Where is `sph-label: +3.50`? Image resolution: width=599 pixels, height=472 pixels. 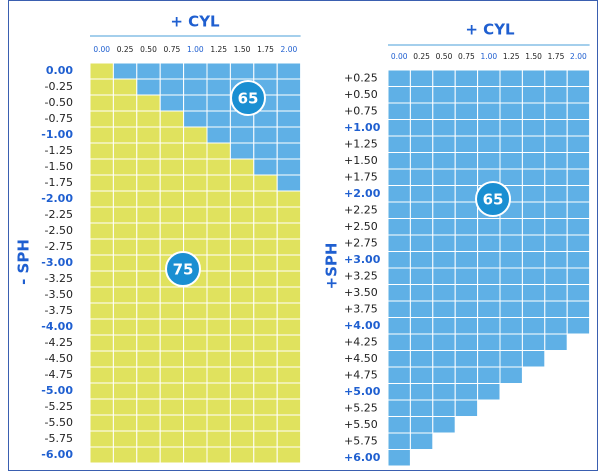 sph-label: +3.50 is located at coordinates (361, 292).